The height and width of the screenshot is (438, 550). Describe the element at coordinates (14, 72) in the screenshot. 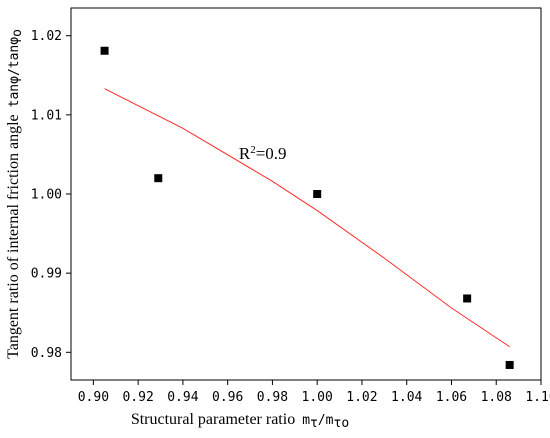

I see `y-axis-symbol: tanφ/tanφ` at that location.